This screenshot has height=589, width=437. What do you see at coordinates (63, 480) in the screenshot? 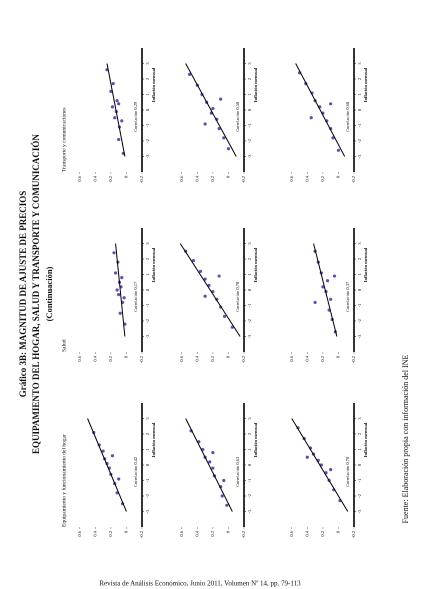
I see `panel-title: Equipamiento y funcionamiento del hogar` at bounding box center [63, 480].